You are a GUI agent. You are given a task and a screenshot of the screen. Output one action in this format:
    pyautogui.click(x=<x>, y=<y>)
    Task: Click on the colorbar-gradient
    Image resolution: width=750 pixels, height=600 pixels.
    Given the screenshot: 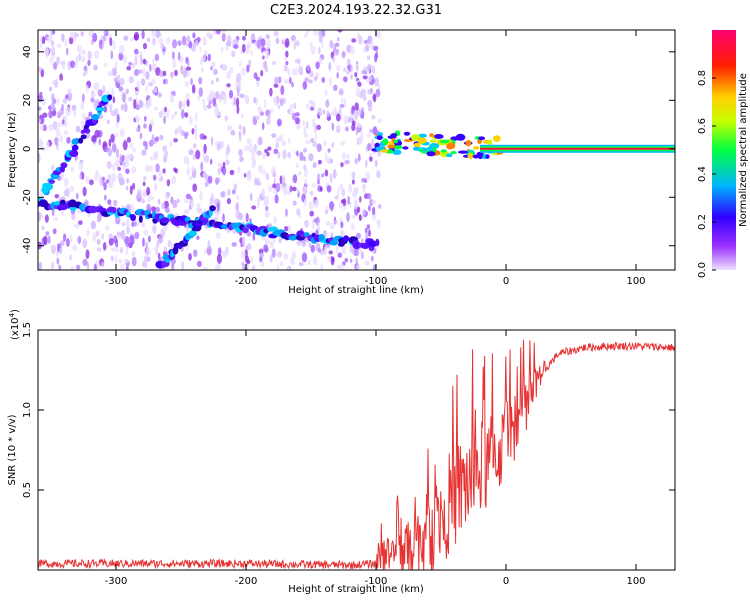 What is the action you would take?
    pyautogui.click(x=724, y=150)
    